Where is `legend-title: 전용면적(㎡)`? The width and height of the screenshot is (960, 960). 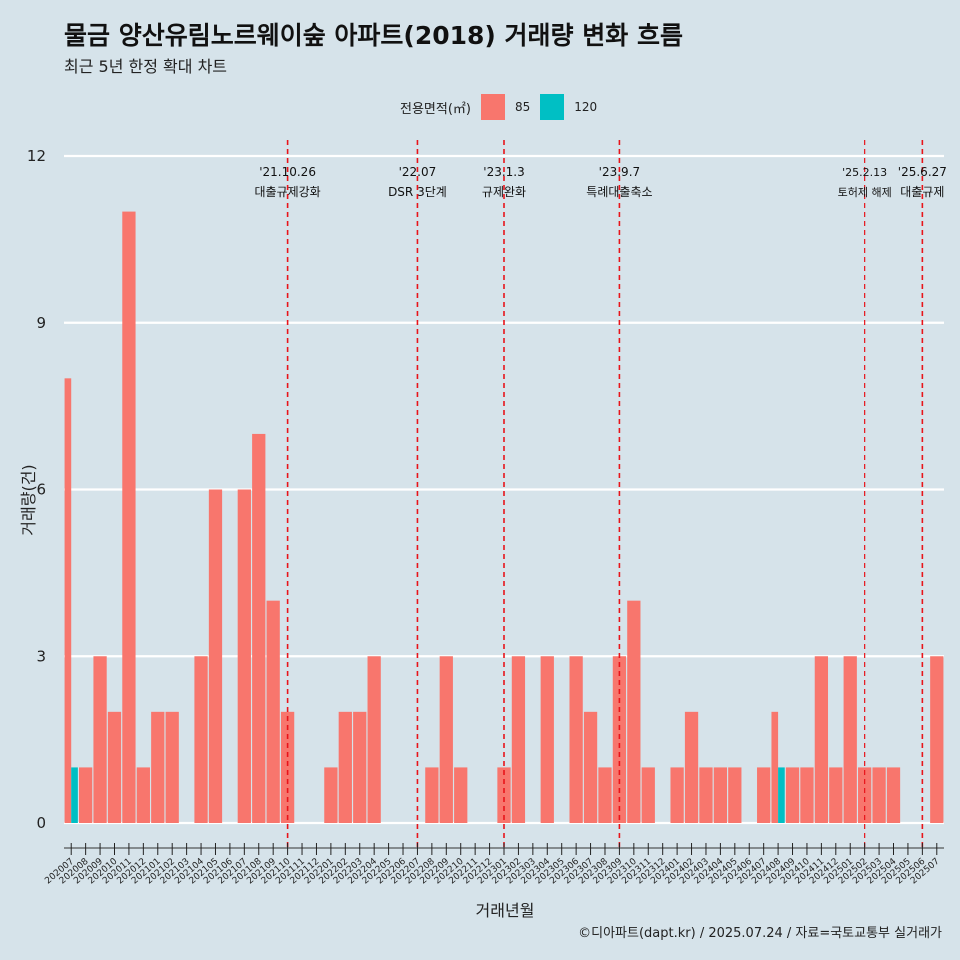 legend-title: 전용면적(㎡) is located at coordinates (435, 109).